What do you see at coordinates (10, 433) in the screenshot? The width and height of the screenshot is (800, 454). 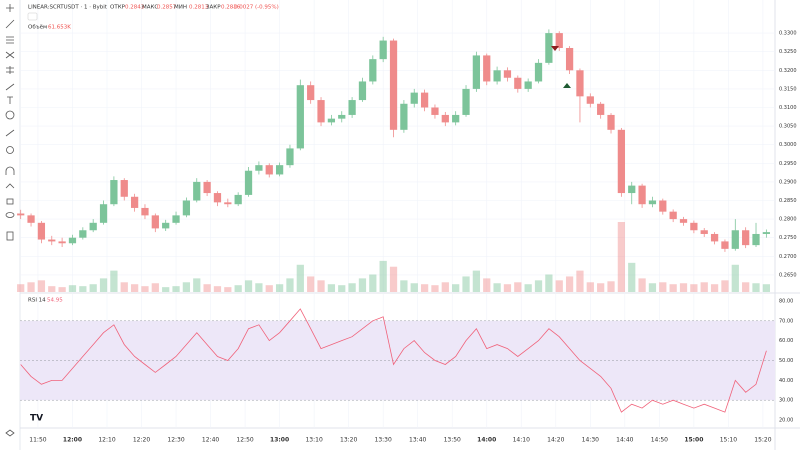 I see `tool-layers` at bounding box center [10, 433].